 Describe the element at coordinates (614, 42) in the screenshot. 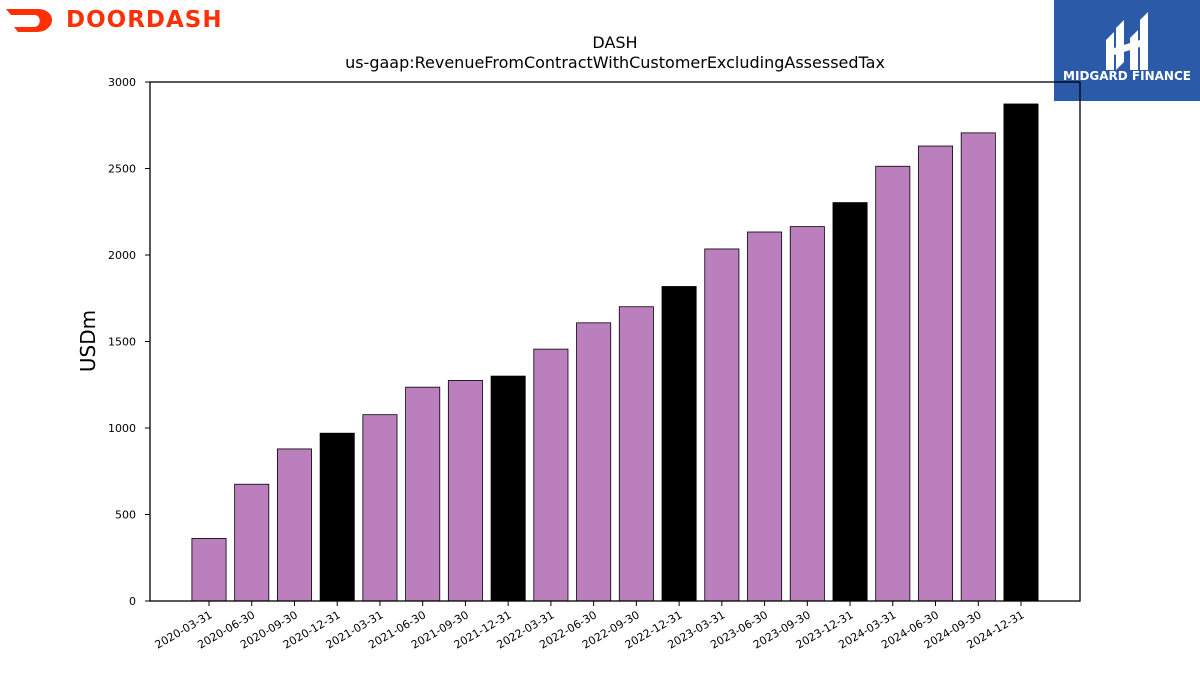

I see `chart-title: DASH` at that location.